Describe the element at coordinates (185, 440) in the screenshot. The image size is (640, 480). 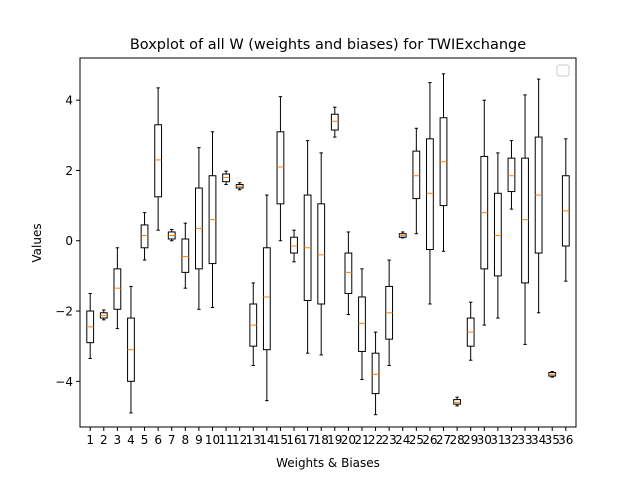
I see `x-tick-label: 8` at that location.